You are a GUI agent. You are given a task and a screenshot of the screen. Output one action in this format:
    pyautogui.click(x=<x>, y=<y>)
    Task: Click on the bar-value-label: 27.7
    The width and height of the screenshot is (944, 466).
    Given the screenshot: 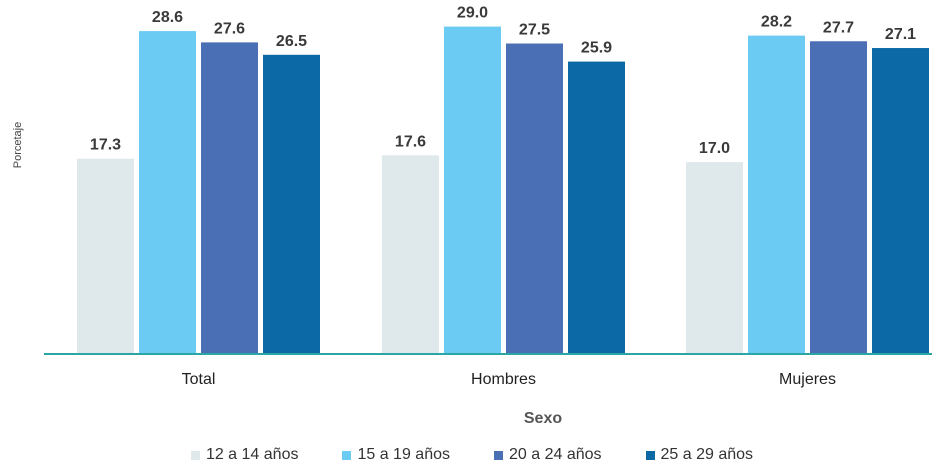 What is the action you would take?
    pyautogui.click(x=838, y=27)
    